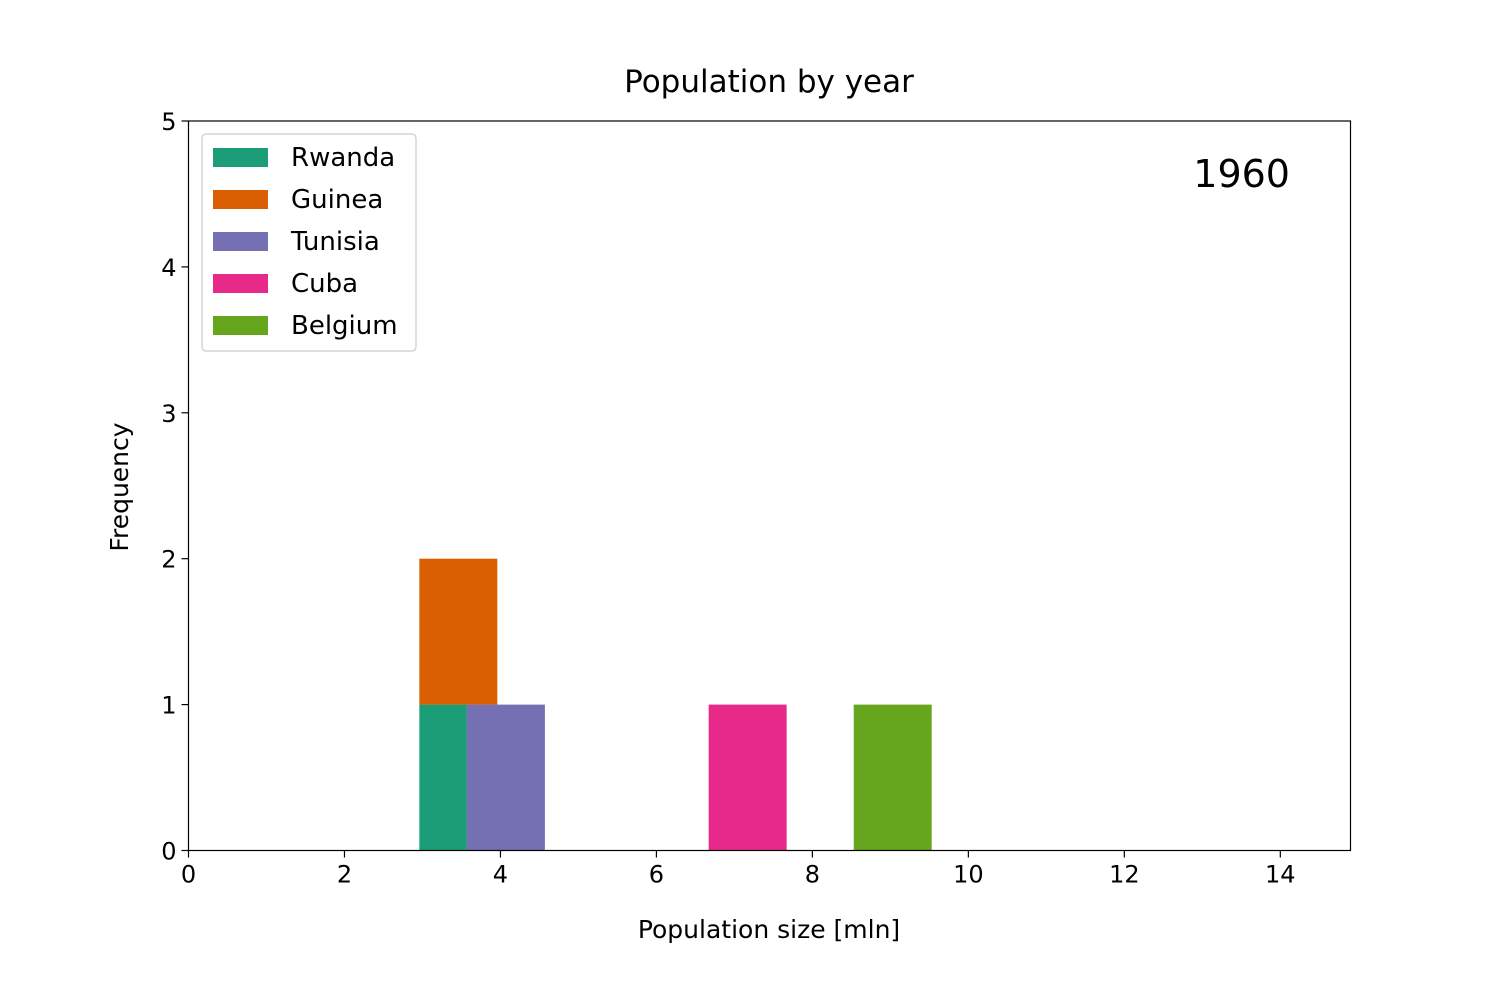  What do you see at coordinates (240, 241) in the screenshot?
I see `legend-swatch-tunisia` at bounding box center [240, 241].